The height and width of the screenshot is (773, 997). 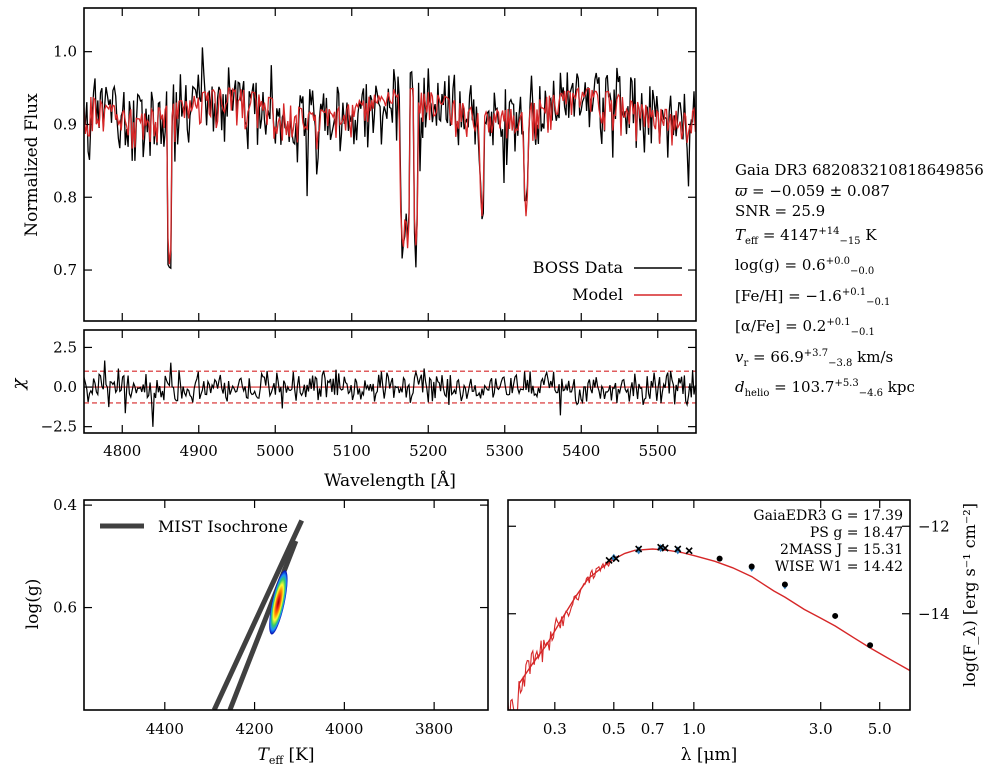 I want to click on spectrum-legend: BOSS Data Model, so click(x=607, y=281).